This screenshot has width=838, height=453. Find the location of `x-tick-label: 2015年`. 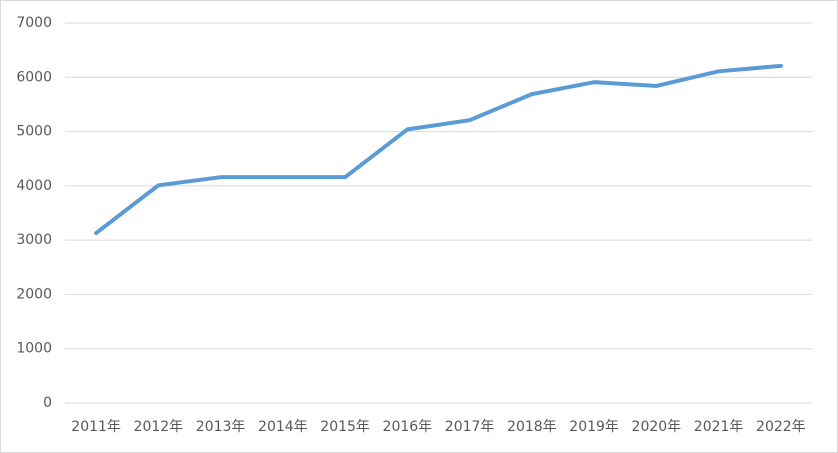

x-tick-label: 2015年 is located at coordinates (345, 427).